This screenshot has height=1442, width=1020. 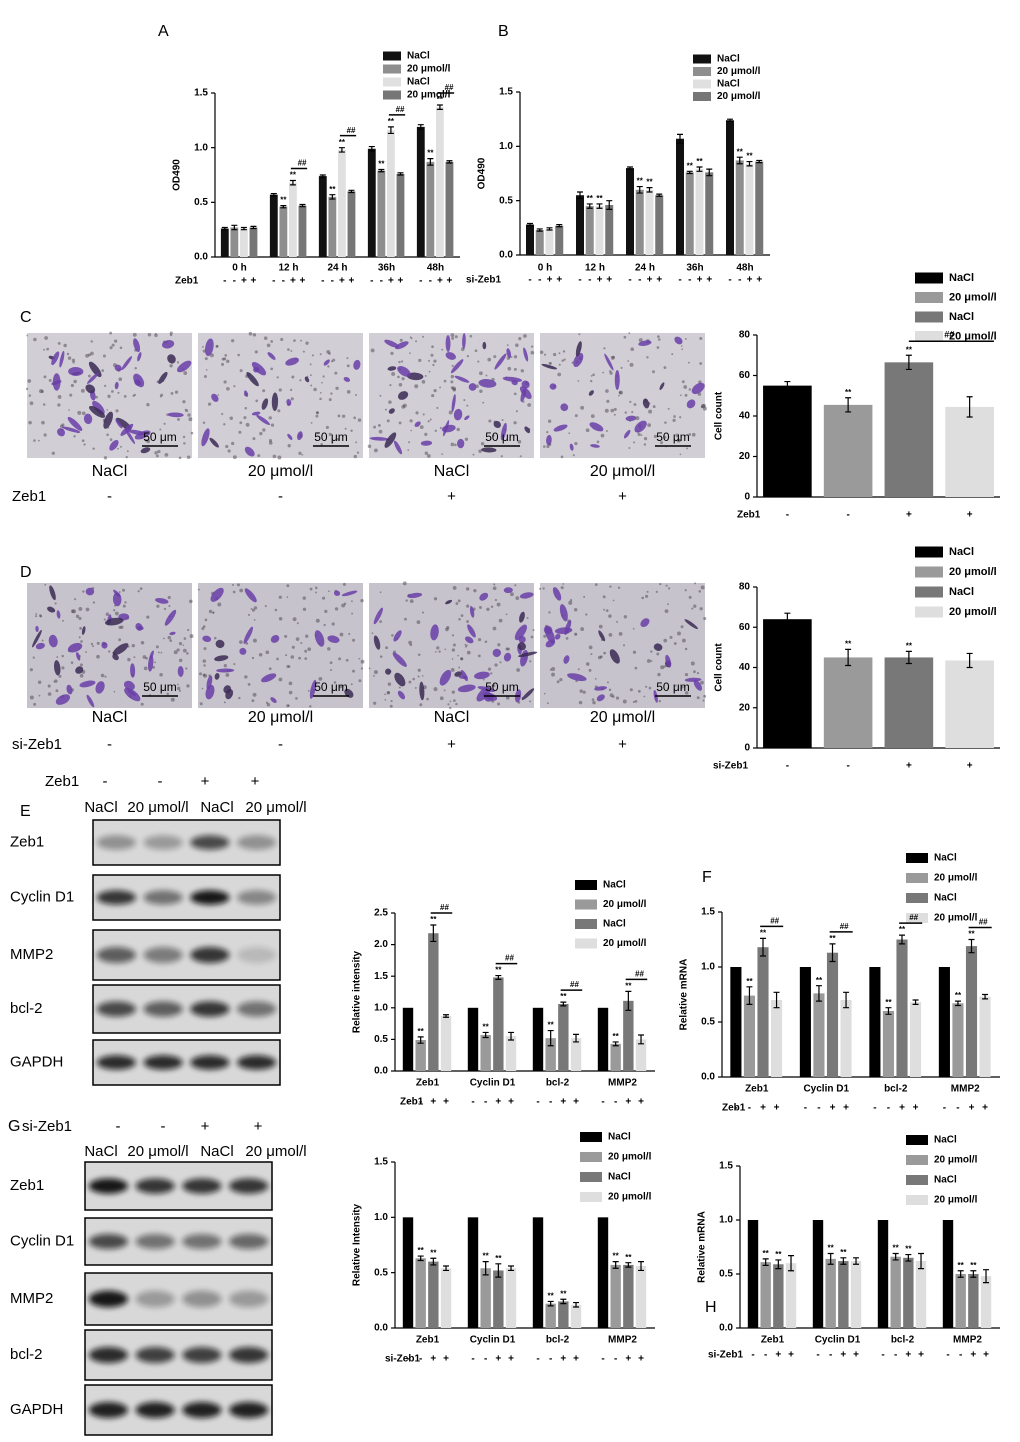 What do you see at coordinates (622, 717) in the screenshot?
I see `caption: 20 μmol/l` at bounding box center [622, 717].